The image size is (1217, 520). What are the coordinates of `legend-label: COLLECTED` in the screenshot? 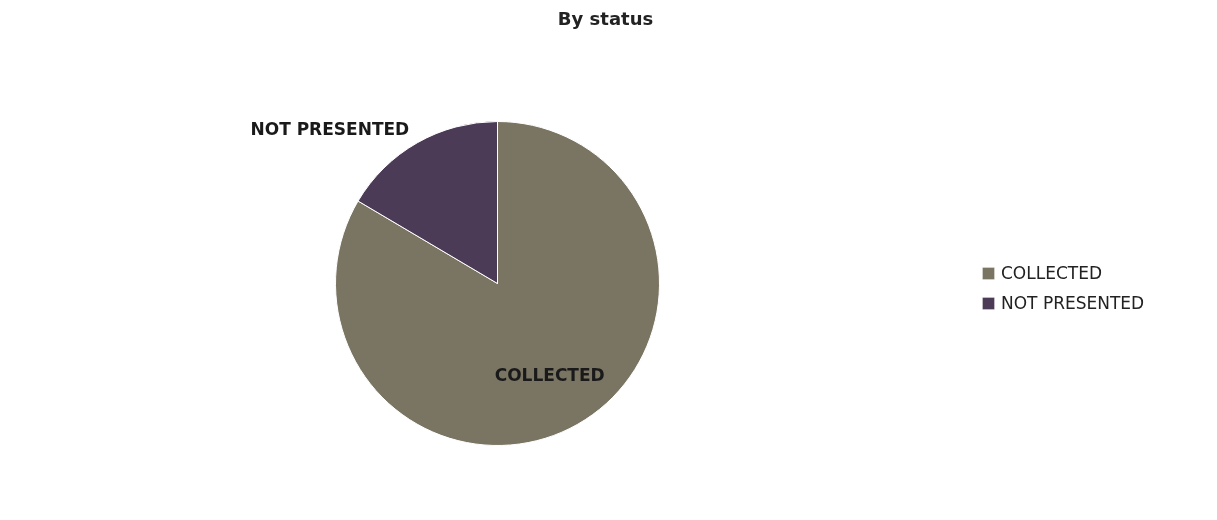 It's located at (1052, 273).